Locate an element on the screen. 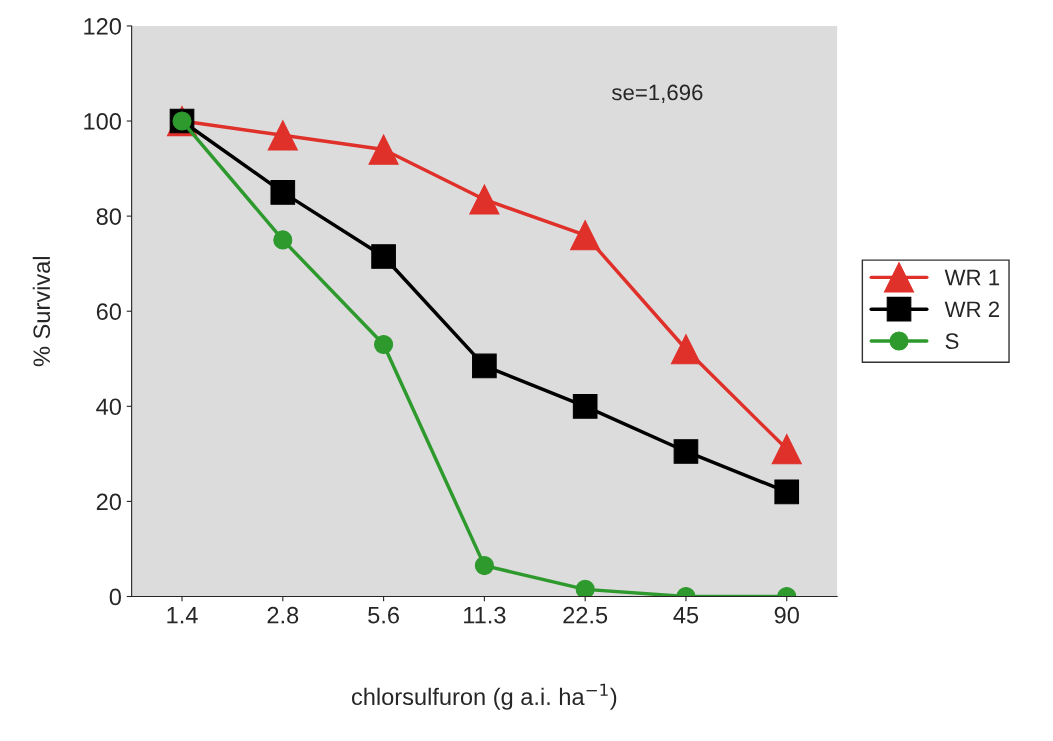 This screenshot has width=1053, height=741. annotation: se=1,696 is located at coordinates (657, 93).